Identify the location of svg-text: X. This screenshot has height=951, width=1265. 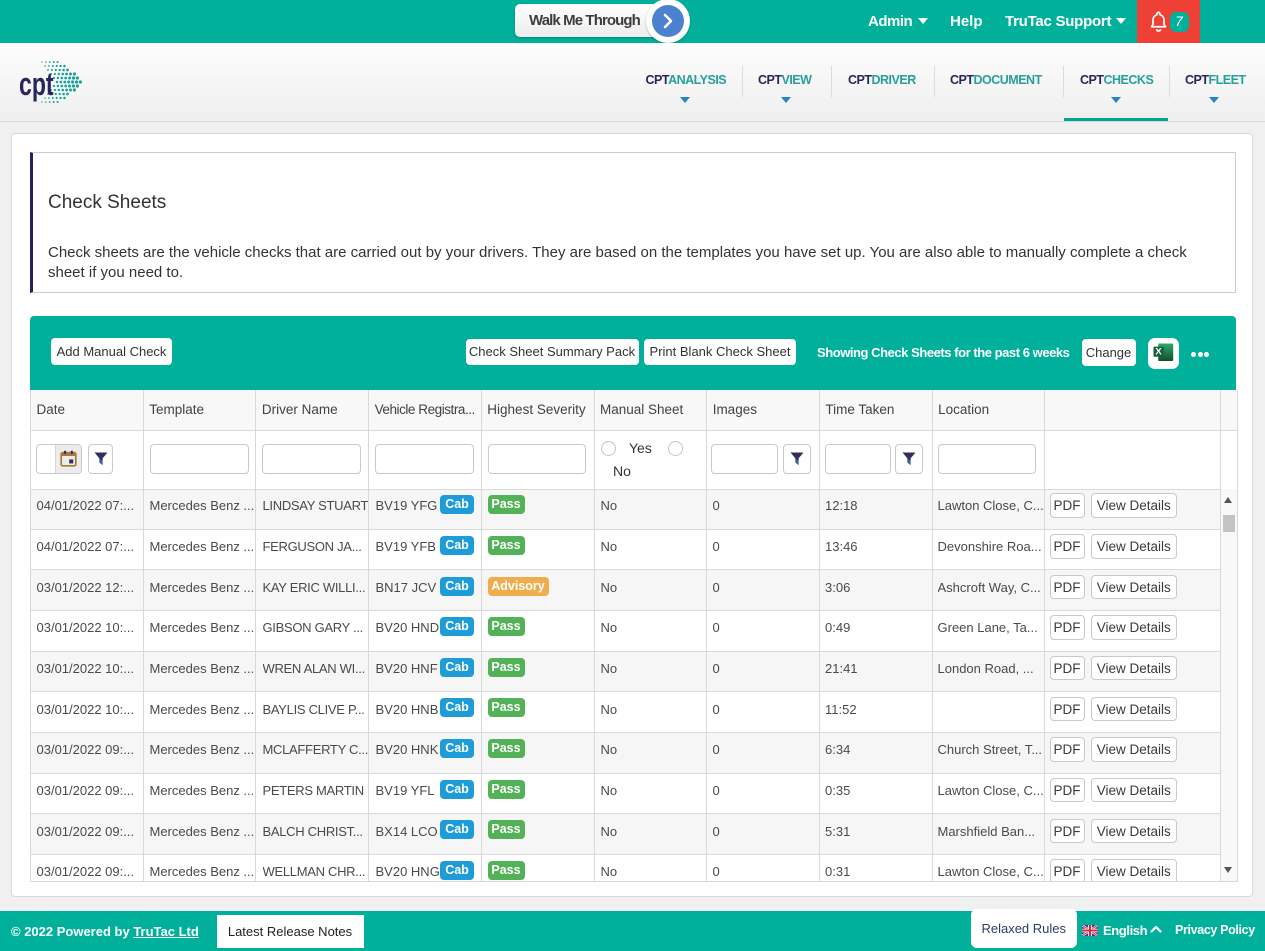
(1158, 352).